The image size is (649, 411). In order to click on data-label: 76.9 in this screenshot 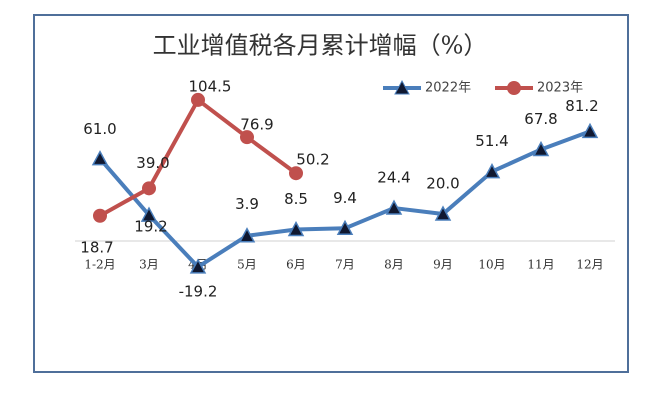, I will do `click(256, 125)`.